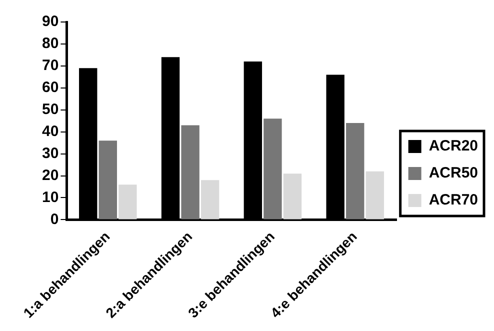  What do you see at coordinates (50, 197) in the screenshot?
I see `y-tick-label: 10` at bounding box center [50, 197].